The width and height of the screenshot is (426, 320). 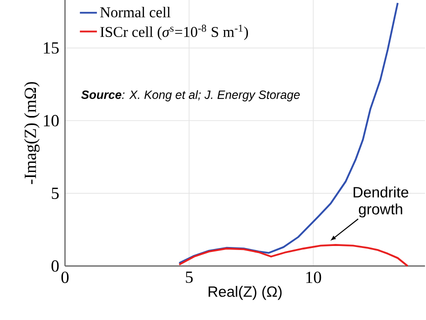 I want to click on y-axis-title: -Imag(Z) (mΩ), so click(x=32, y=133).